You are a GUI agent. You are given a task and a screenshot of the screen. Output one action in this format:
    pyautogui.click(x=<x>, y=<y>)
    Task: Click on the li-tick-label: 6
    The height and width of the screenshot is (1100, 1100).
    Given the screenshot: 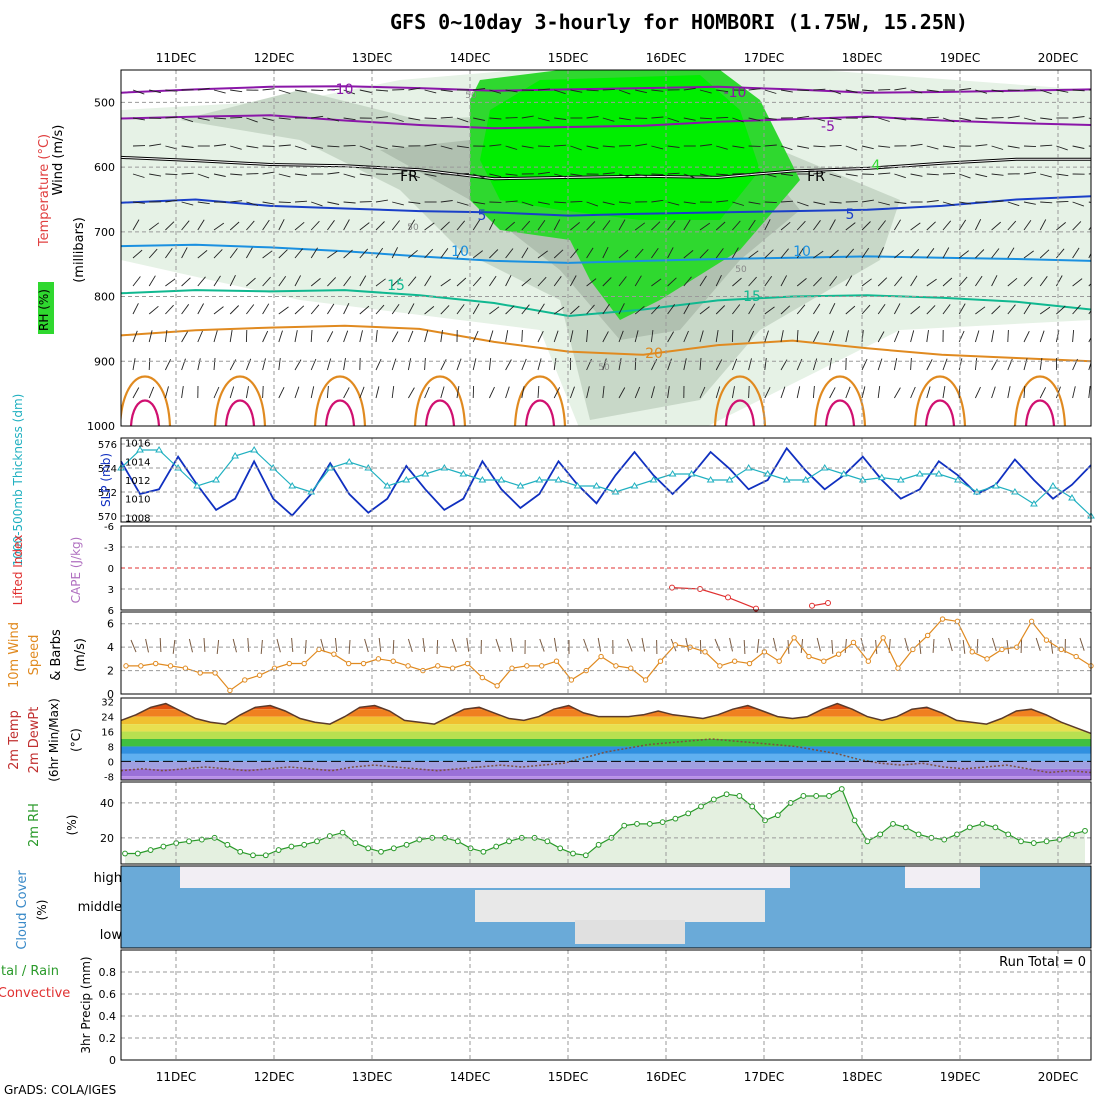 What is the action you would take?
    pyautogui.click(x=111, y=611)
    